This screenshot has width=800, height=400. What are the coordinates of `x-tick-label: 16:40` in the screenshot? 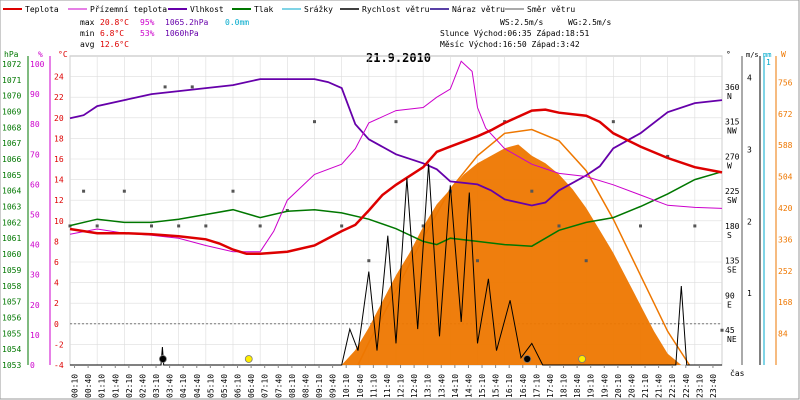 It's located at (523, 386).